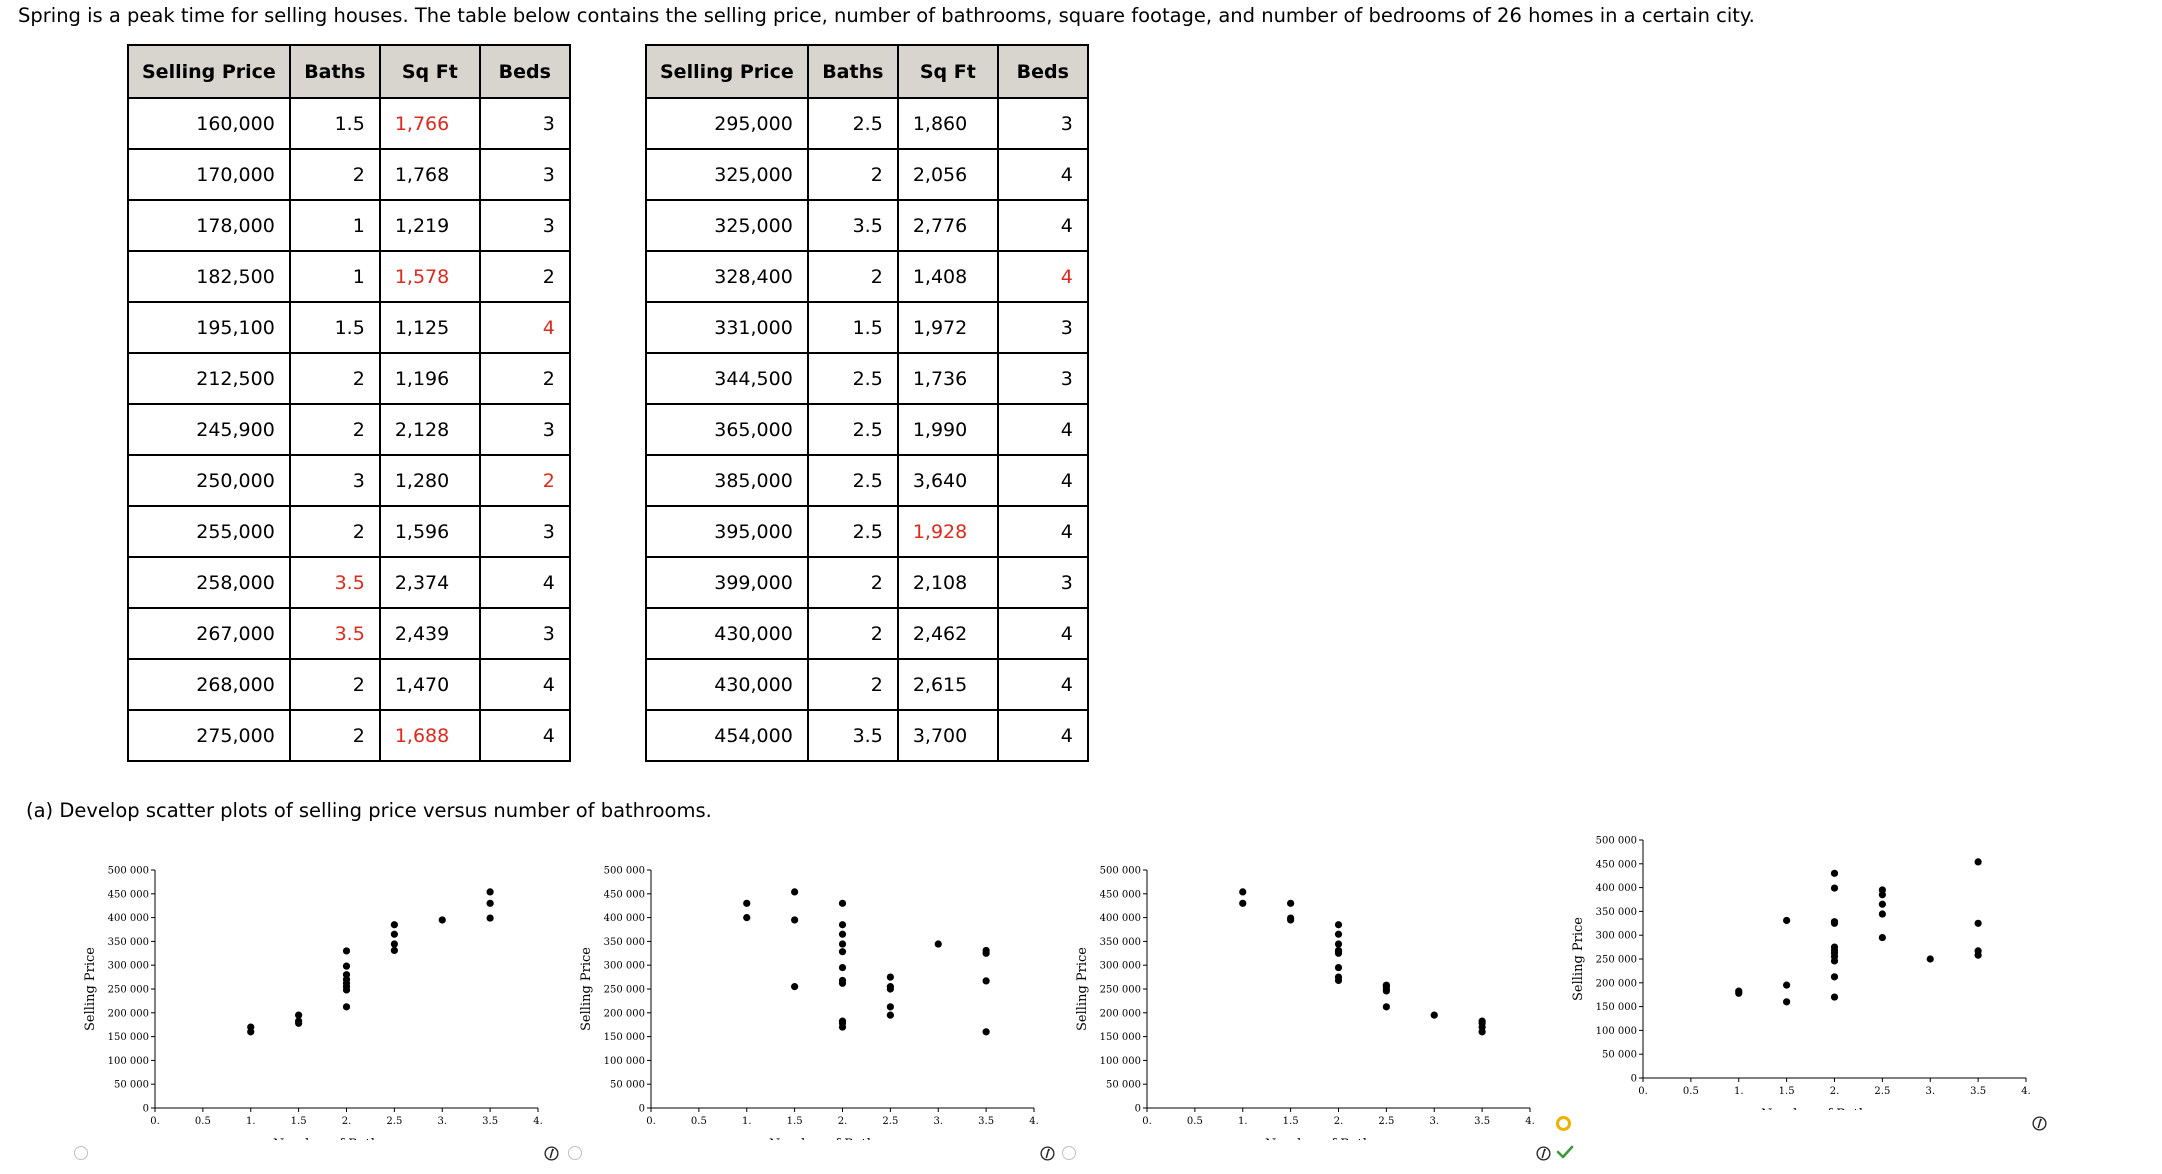  What do you see at coordinates (1882, 1091) in the screenshot?
I see `x-tick-label: 2.5` at bounding box center [1882, 1091].